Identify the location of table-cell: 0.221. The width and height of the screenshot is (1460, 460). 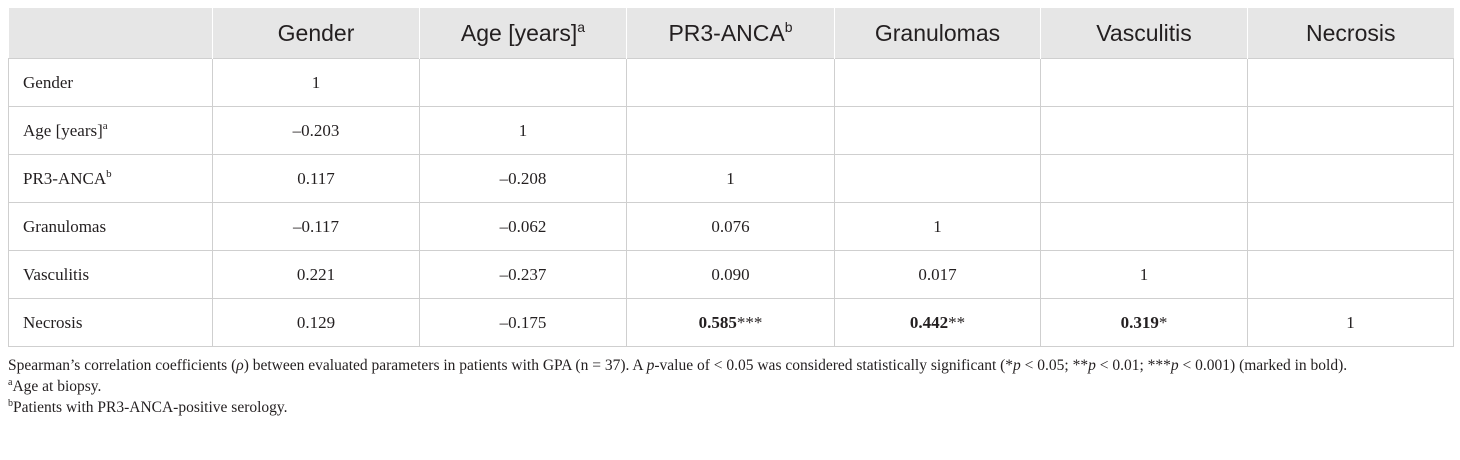
(316, 274).